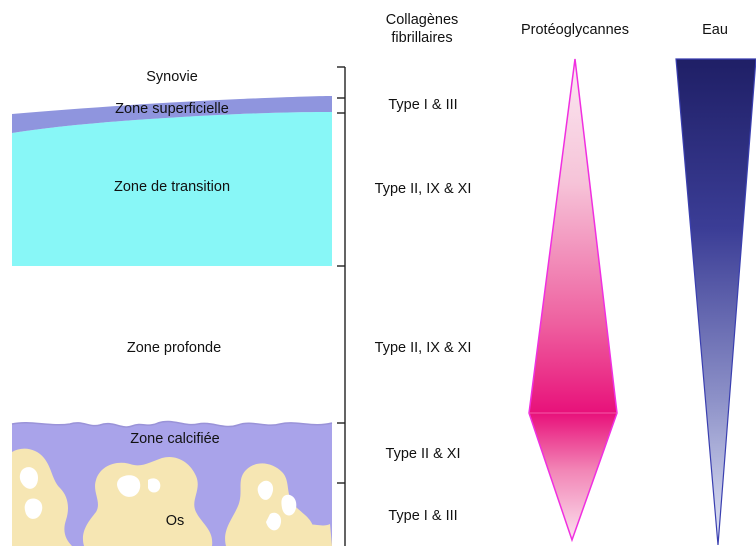 The height and width of the screenshot is (551, 756). Describe the element at coordinates (422, 38) in the screenshot. I see `collagen-header-line2: fibrillaires` at that location.